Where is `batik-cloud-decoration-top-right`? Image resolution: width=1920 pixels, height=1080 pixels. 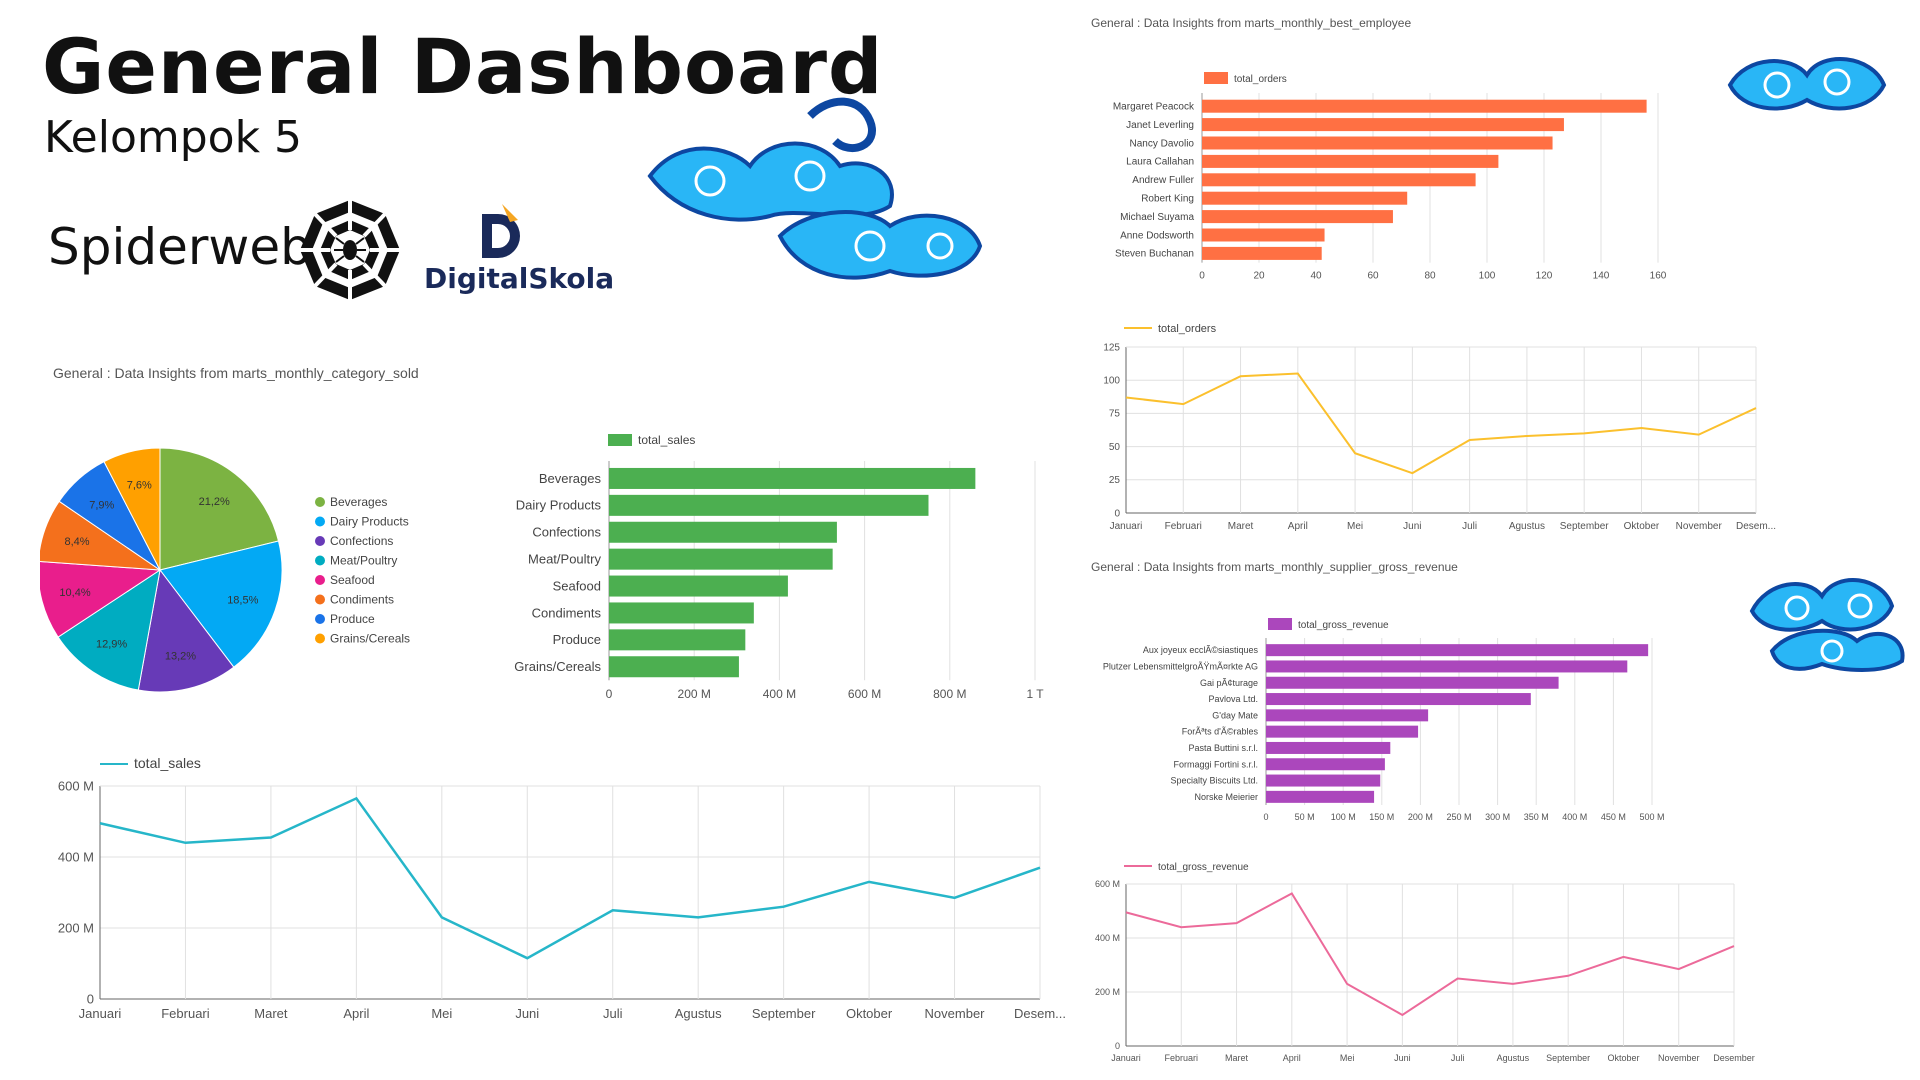 batik-cloud-decoration-top-right is located at coordinates (1807, 84).